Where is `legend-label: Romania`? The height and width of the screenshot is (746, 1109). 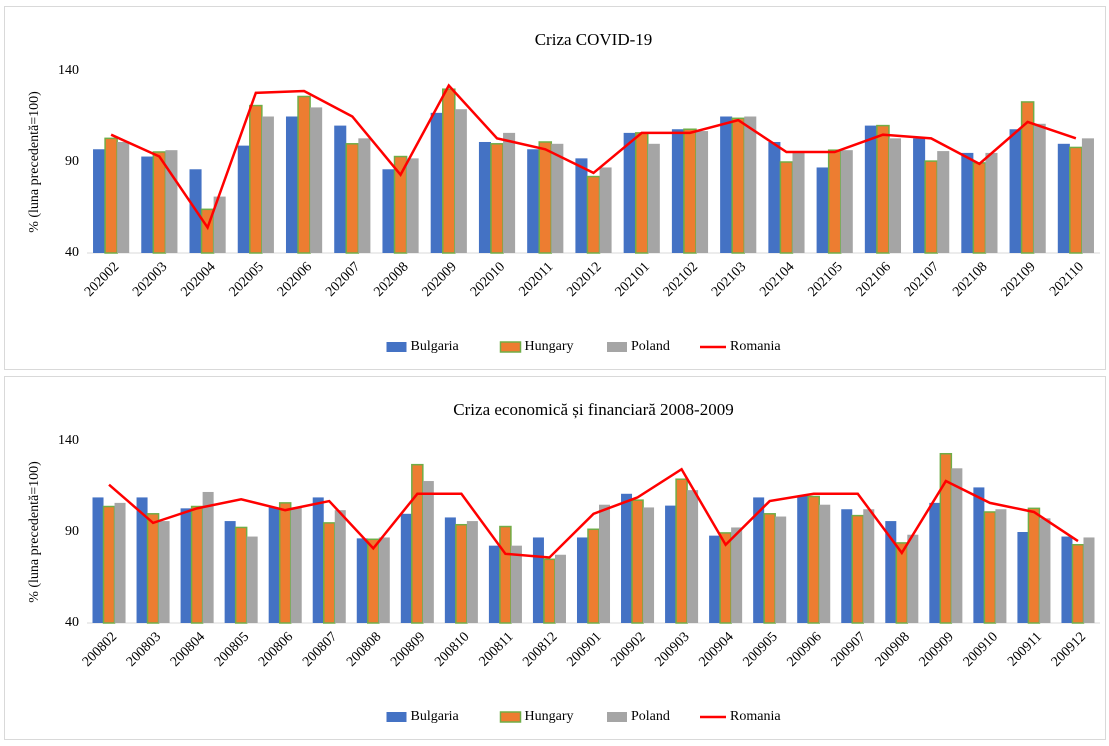 legend-label: Romania is located at coordinates (755, 346).